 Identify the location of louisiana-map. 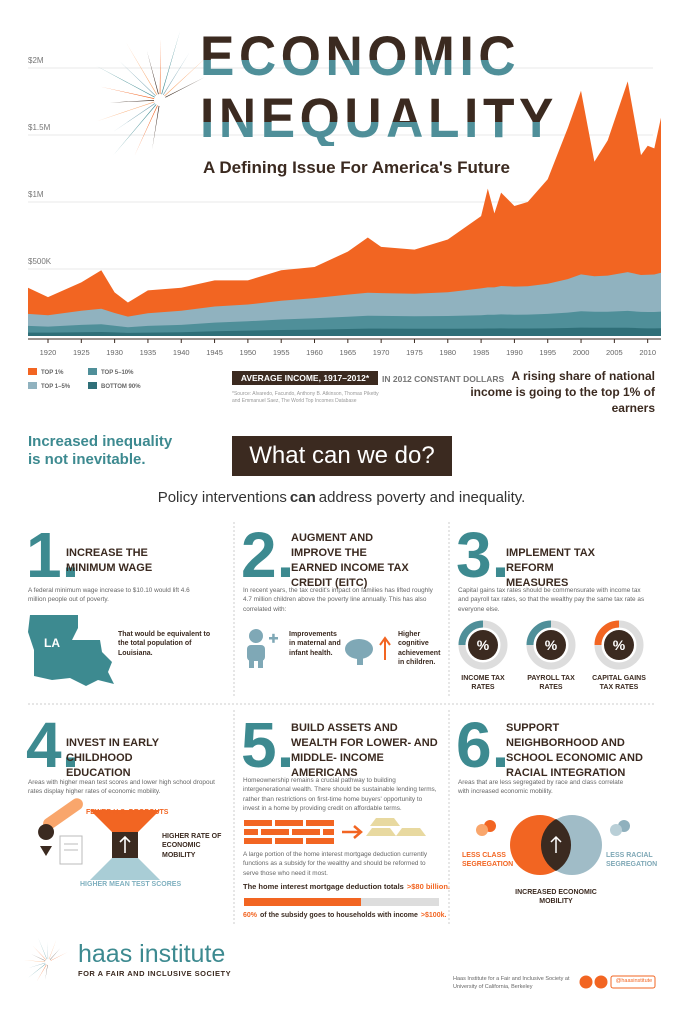
(71, 650).